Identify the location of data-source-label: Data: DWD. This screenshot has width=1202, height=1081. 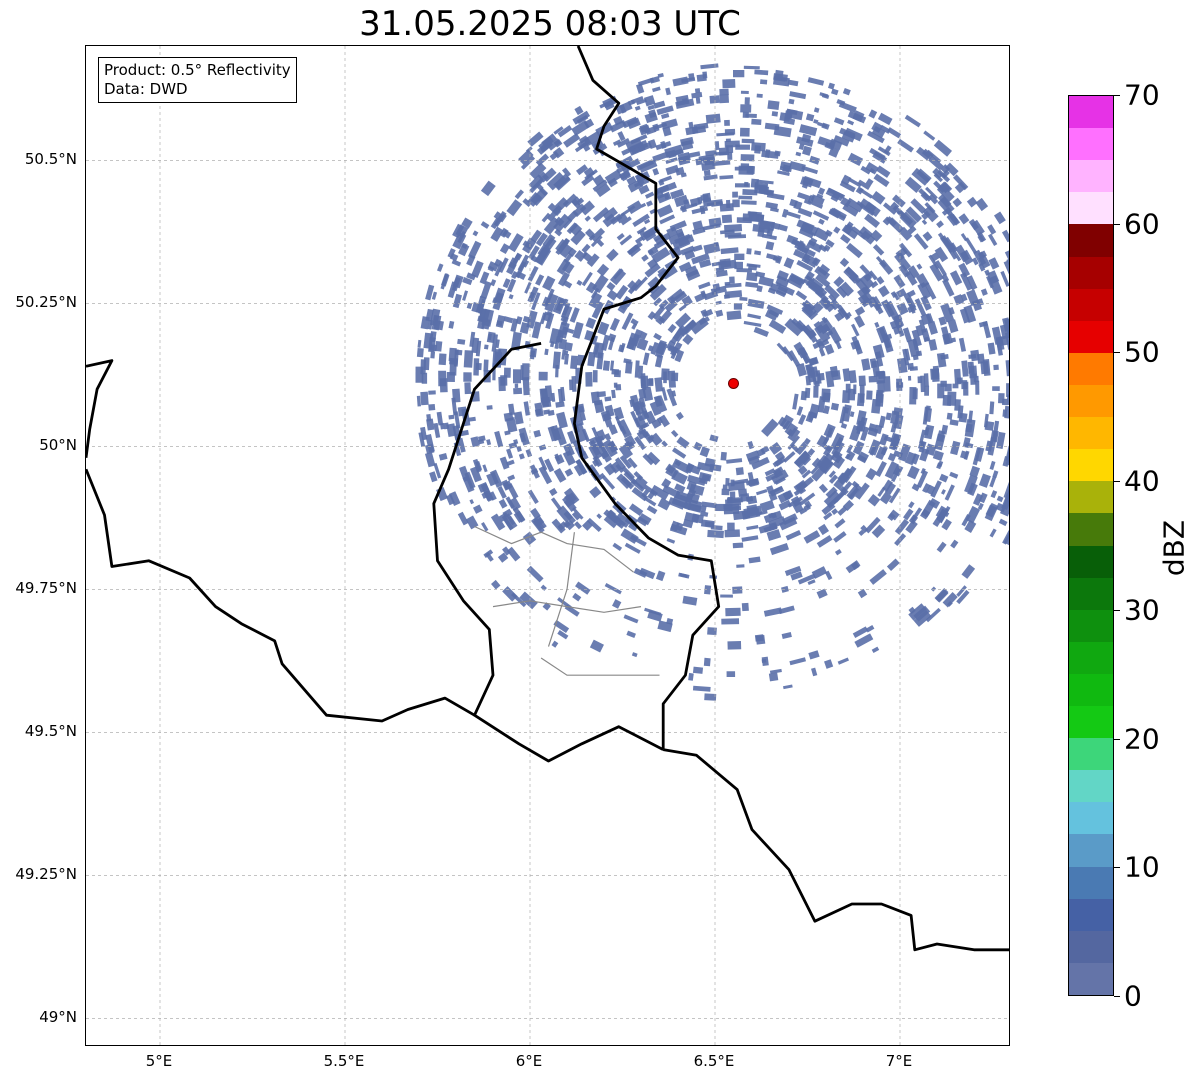
(146, 89).